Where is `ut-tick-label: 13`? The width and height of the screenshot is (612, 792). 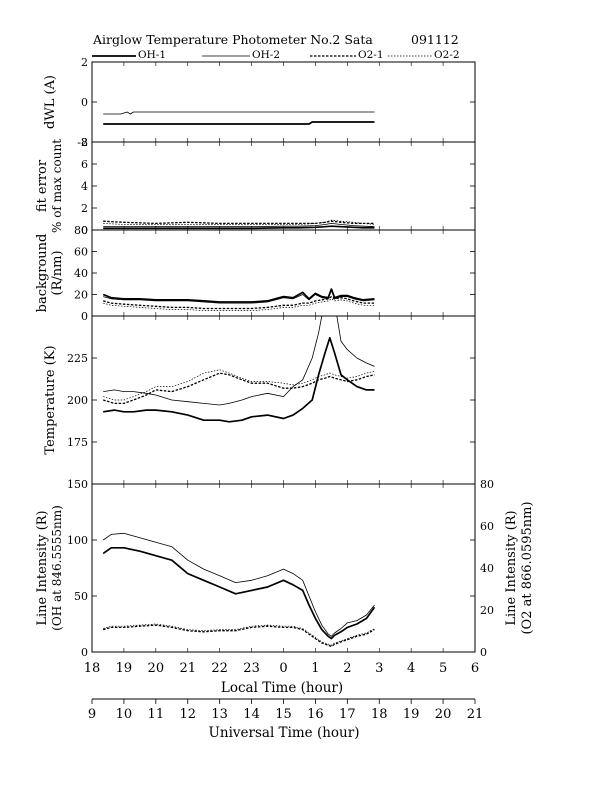 ut-tick-label: 13 is located at coordinates (219, 714).